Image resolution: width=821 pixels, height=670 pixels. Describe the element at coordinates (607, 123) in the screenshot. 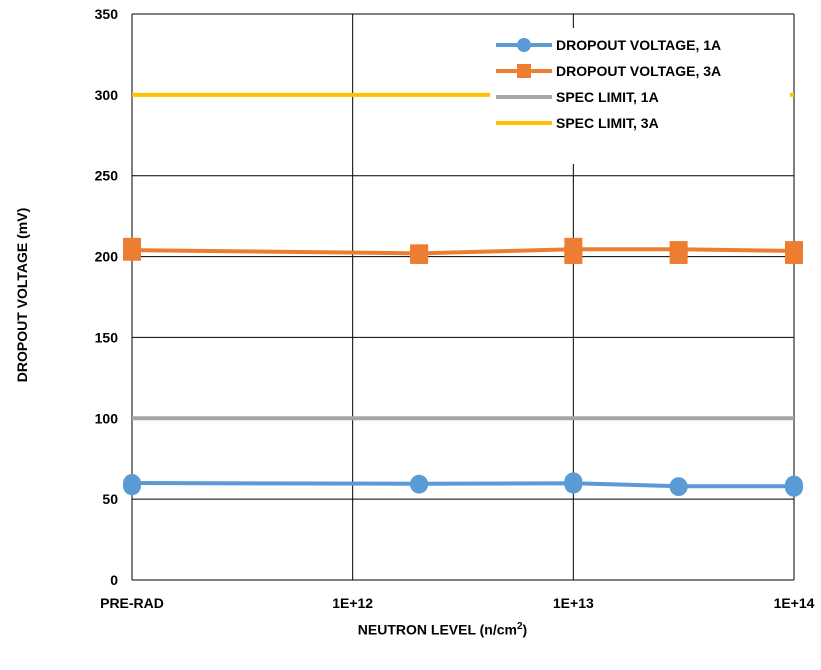

I see `legend-label-3: SPEC LIMIT, 3A` at that location.